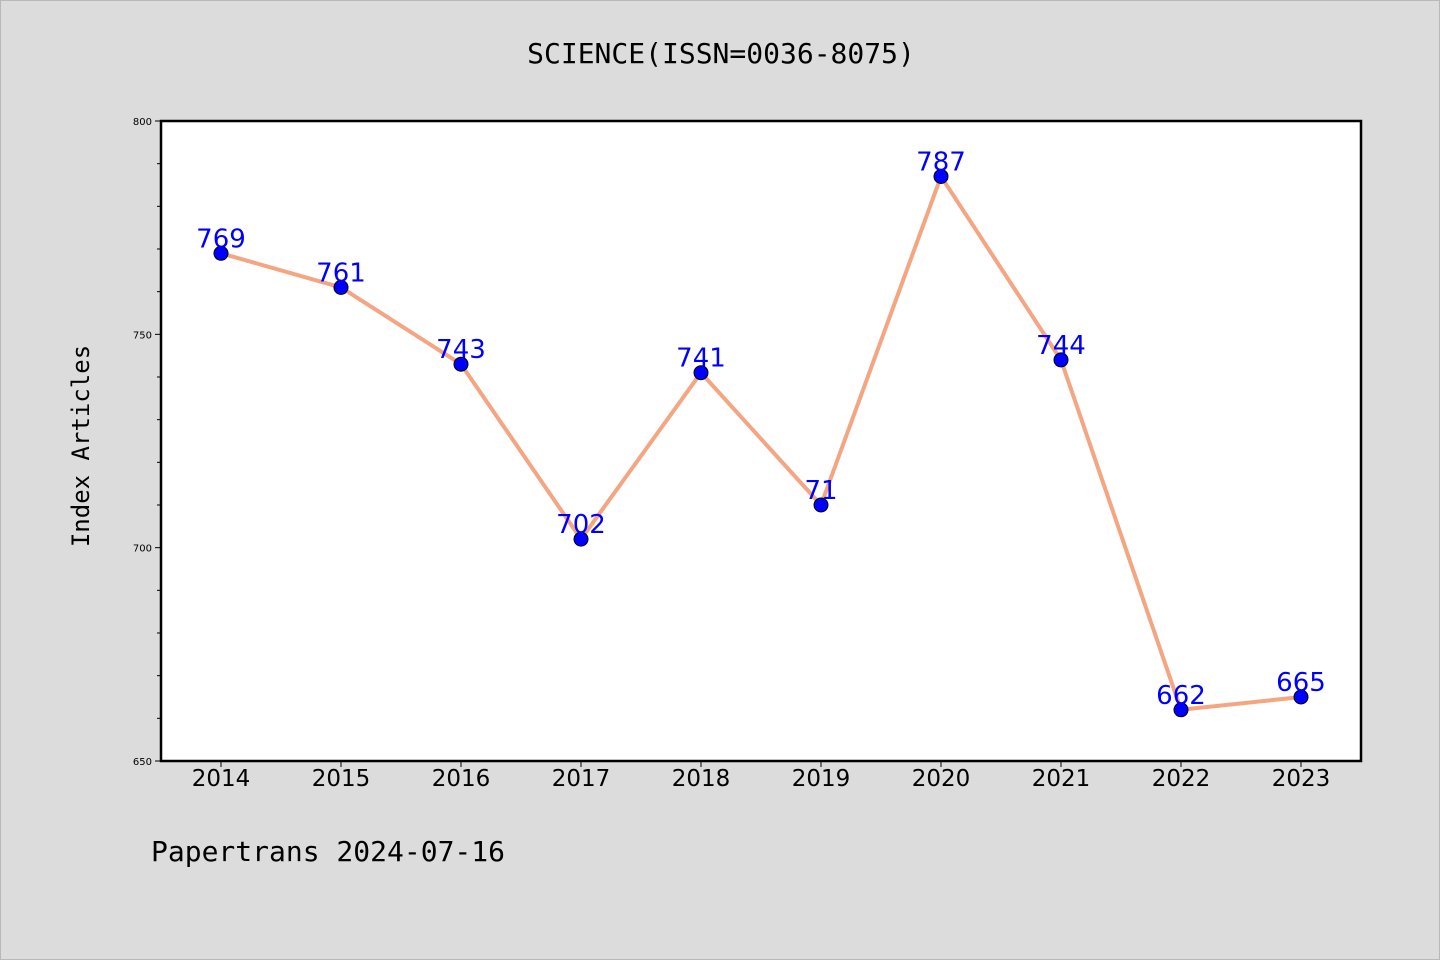 This screenshot has width=1440, height=960. What do you see at coordinates (581, 779) in the screenshot?
I see `x-tick-label: 2017` at bounding box center [581, 779].